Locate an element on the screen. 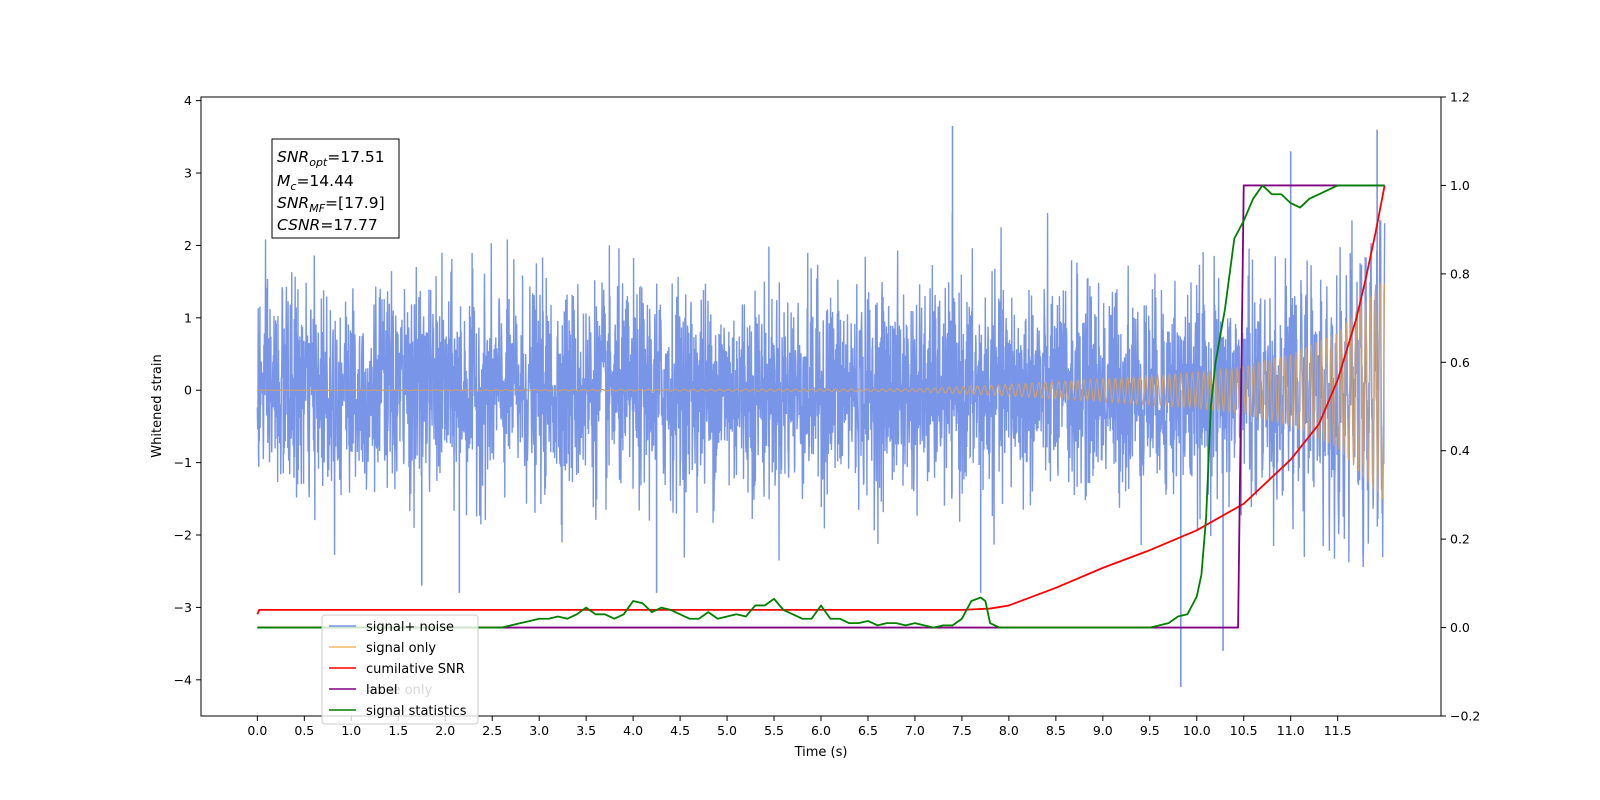 The width and height of the screenshot is (1600, 800). legend-label-signal-statistics: signal statistics is located at coordinates (416, 711).